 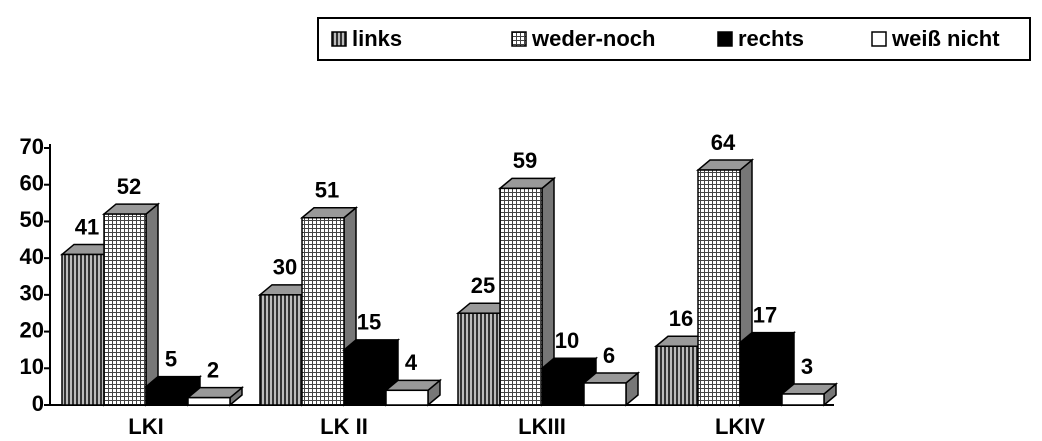 What do you see at coordinates (285, 267) in the screenshot?
I see `data-label: 30` at bounding box center [285, 267].